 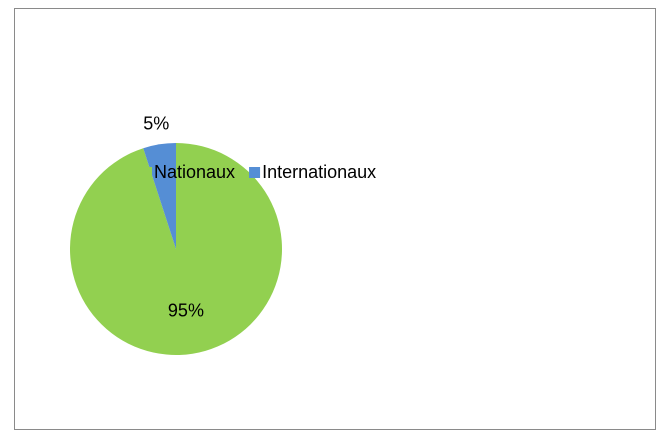 I want to click on legend-label: Internationaux, so click(x=319, y=172).